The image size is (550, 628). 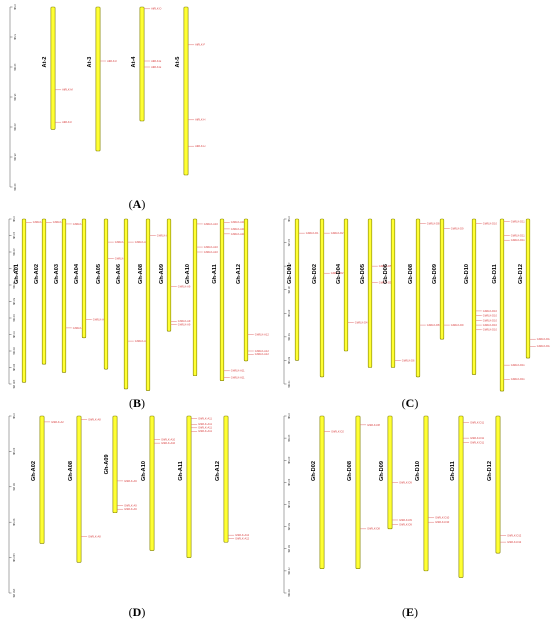 What do you see at coordinates (328, 298) in the screenshot?
I see `chromosome-gb-d02: Gb-D02 GbRLK-D2 GbRLK-D2` at bounding box center [328, 298].